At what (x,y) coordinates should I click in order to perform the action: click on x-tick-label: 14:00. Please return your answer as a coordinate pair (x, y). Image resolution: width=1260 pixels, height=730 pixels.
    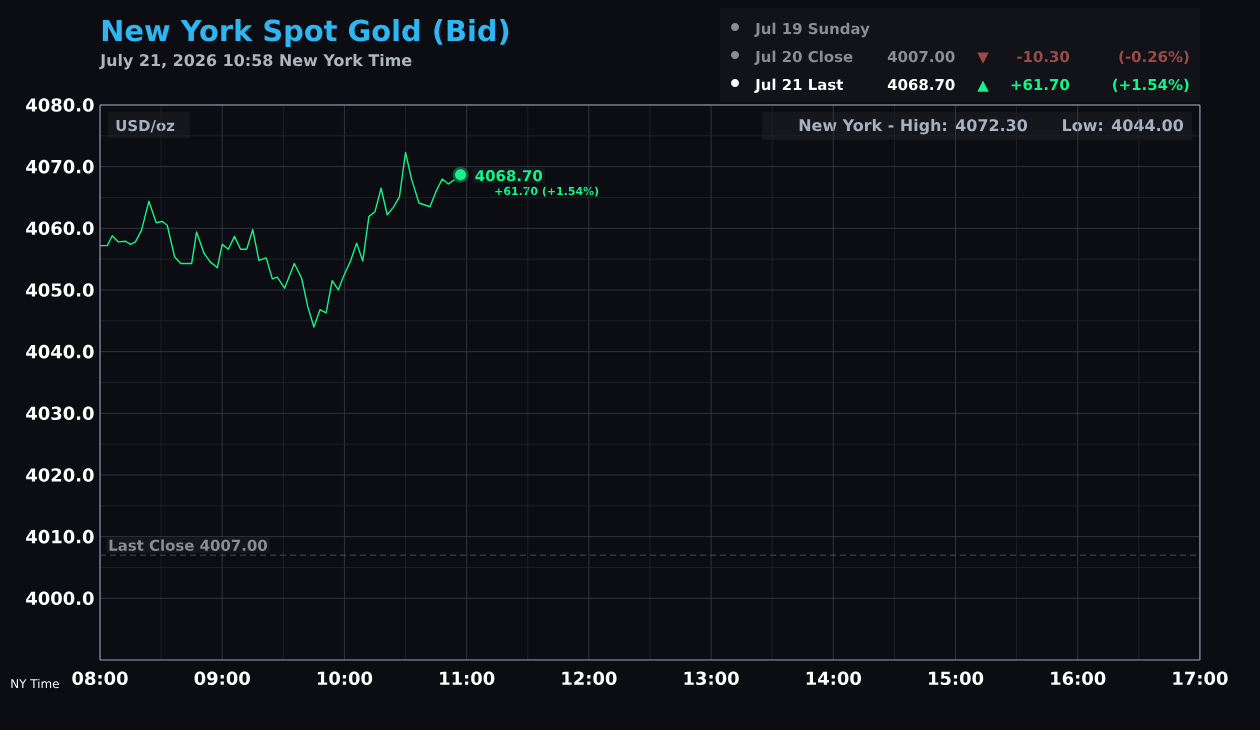
    Looking at the image, I should click on (833, 678).